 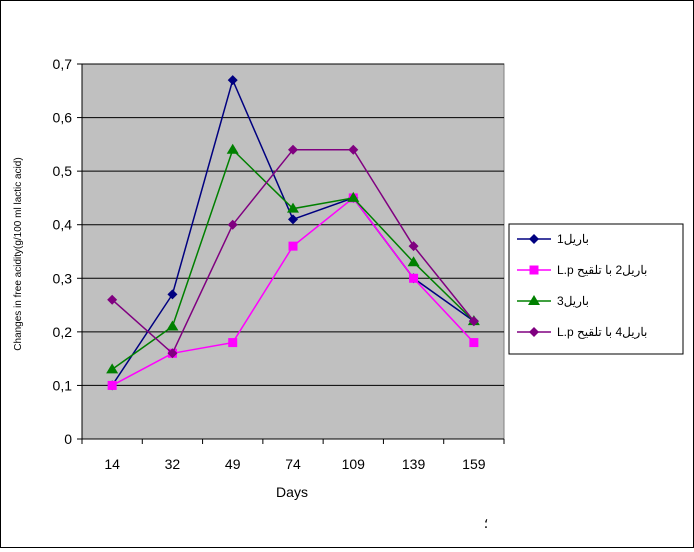 What do you see at coordinates (63, 225) in the screenshot?
I see `y-tick-label: 0,4` at bounding box center [63, 225].